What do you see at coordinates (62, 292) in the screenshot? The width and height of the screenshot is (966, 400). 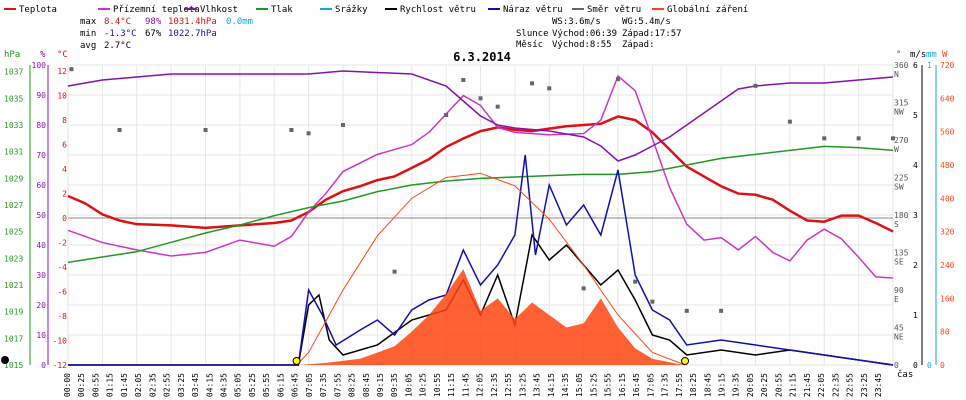 I see `c-tick-label: -6` at bounding box center [62, 292].